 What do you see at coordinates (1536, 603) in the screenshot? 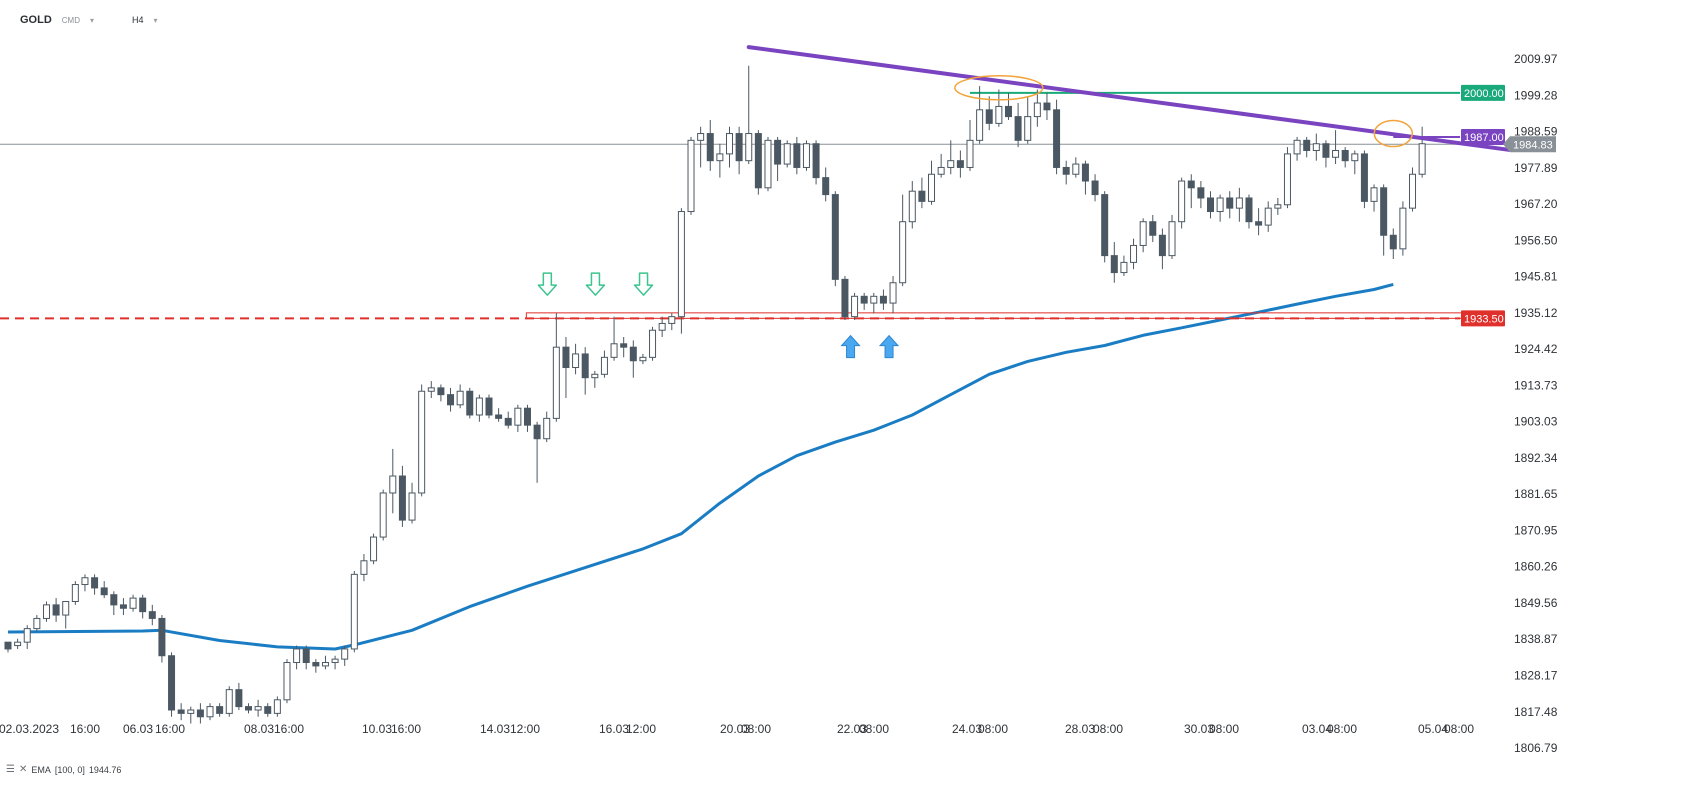
I see `y-tick-label: 1849.56` at bounding box center [1536, 603].